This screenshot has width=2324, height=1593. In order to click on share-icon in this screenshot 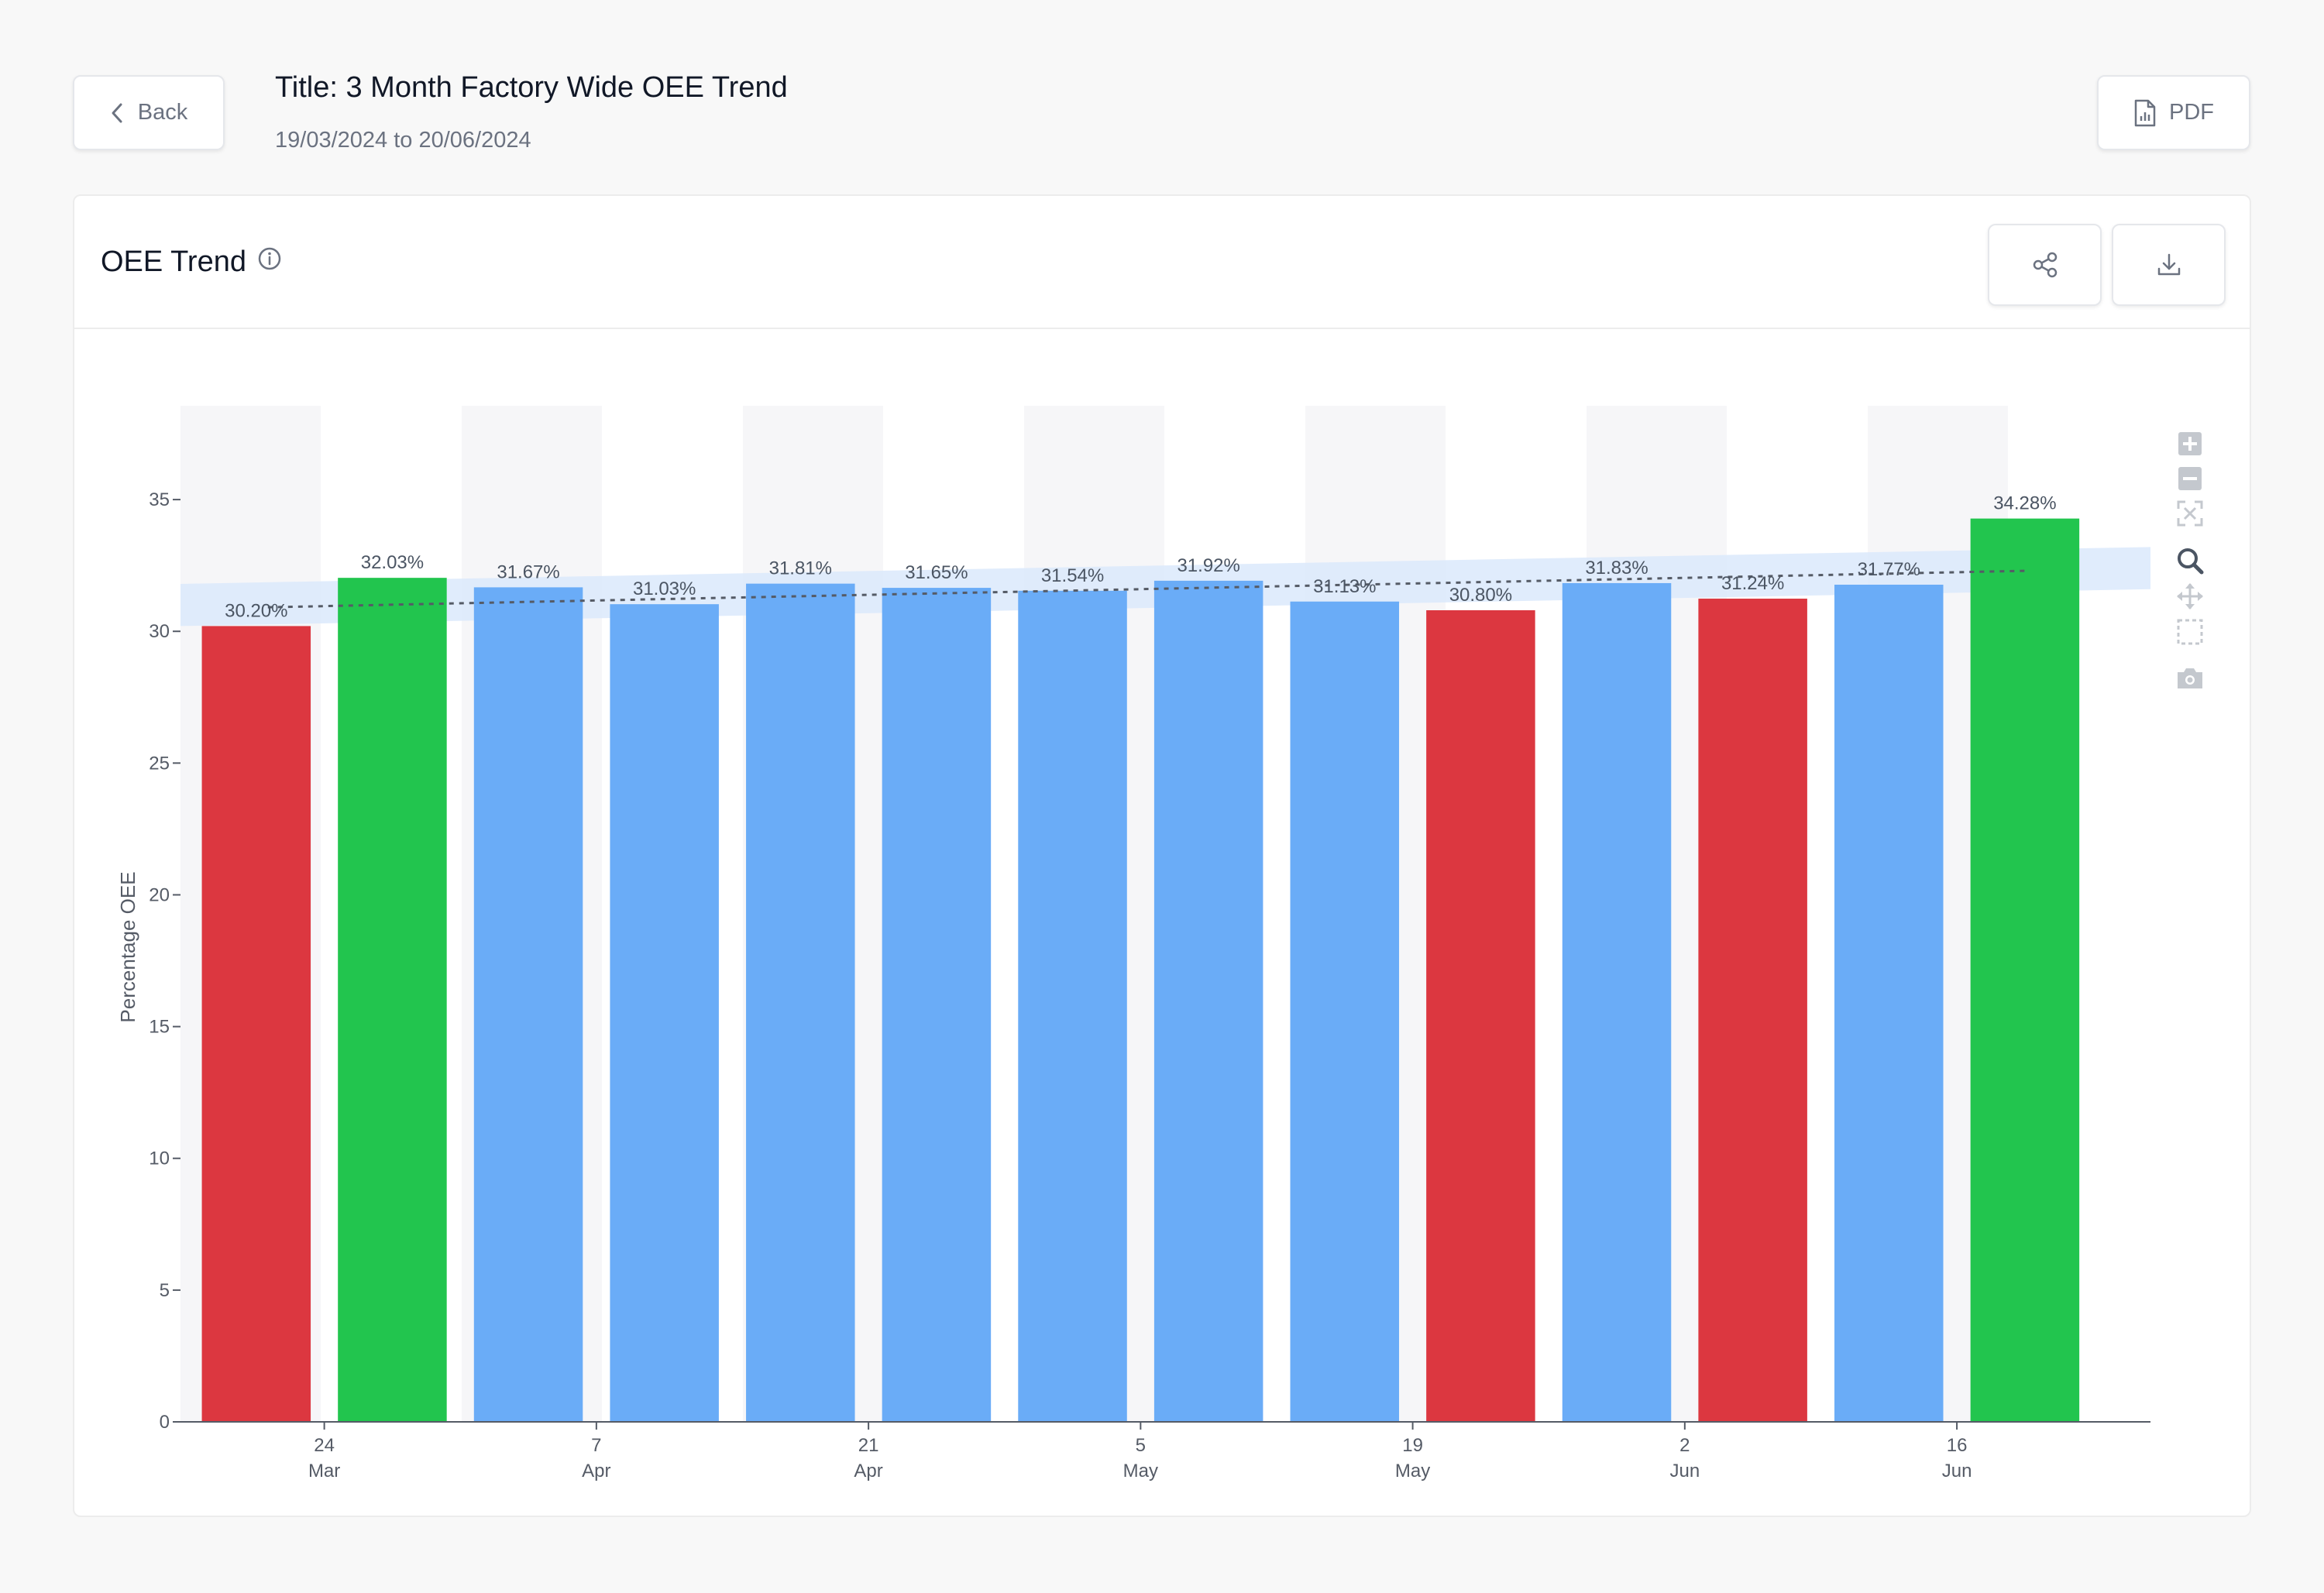, I will do `click(2045, 265)`.